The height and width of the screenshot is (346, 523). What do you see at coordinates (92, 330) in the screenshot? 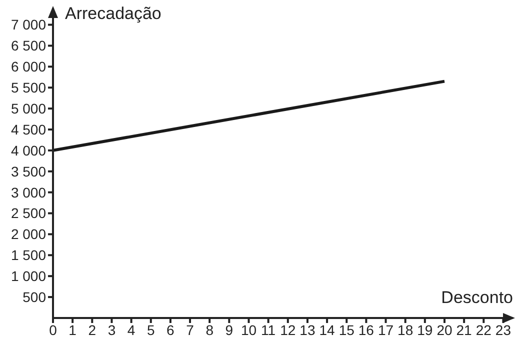
I see `x-tick-label: 2` at bounding box center [92, 330].